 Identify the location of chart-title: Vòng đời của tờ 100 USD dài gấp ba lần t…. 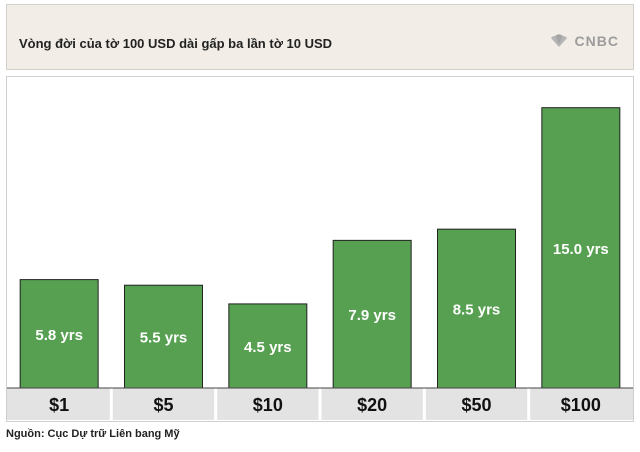
(176, 43).